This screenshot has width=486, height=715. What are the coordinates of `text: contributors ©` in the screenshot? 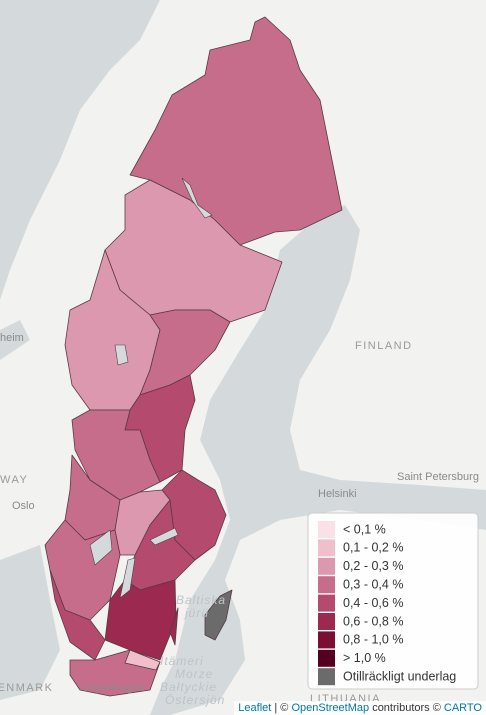 It's located at (406, 708).